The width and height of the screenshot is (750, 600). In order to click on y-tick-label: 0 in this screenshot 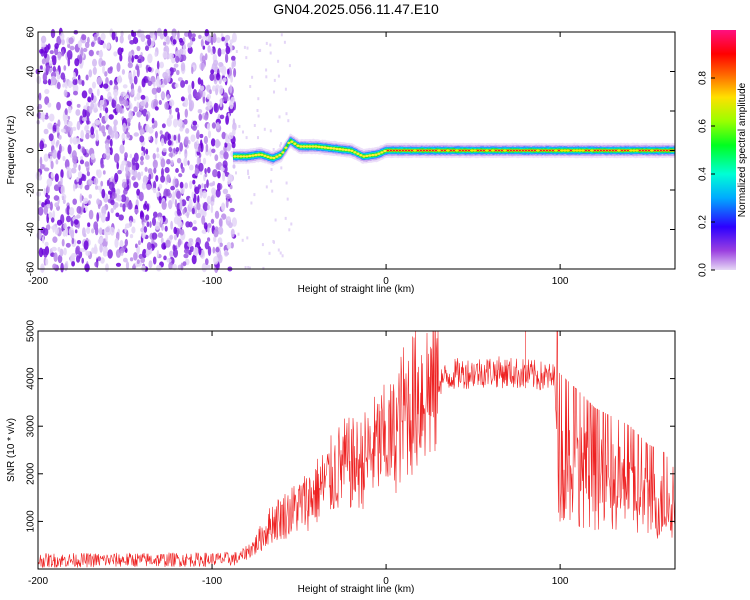, I will do `click(31, 150)`.